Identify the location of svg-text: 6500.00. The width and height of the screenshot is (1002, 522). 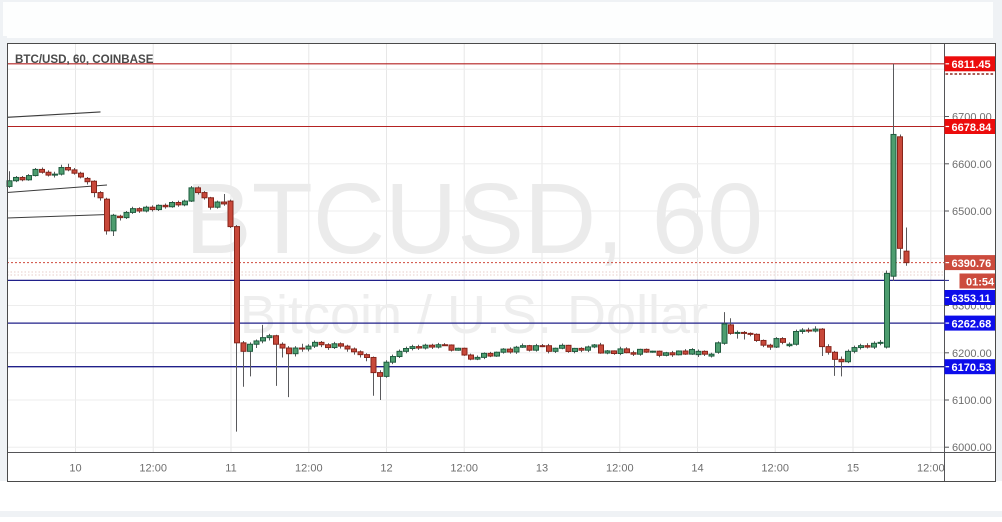
(972, 212).